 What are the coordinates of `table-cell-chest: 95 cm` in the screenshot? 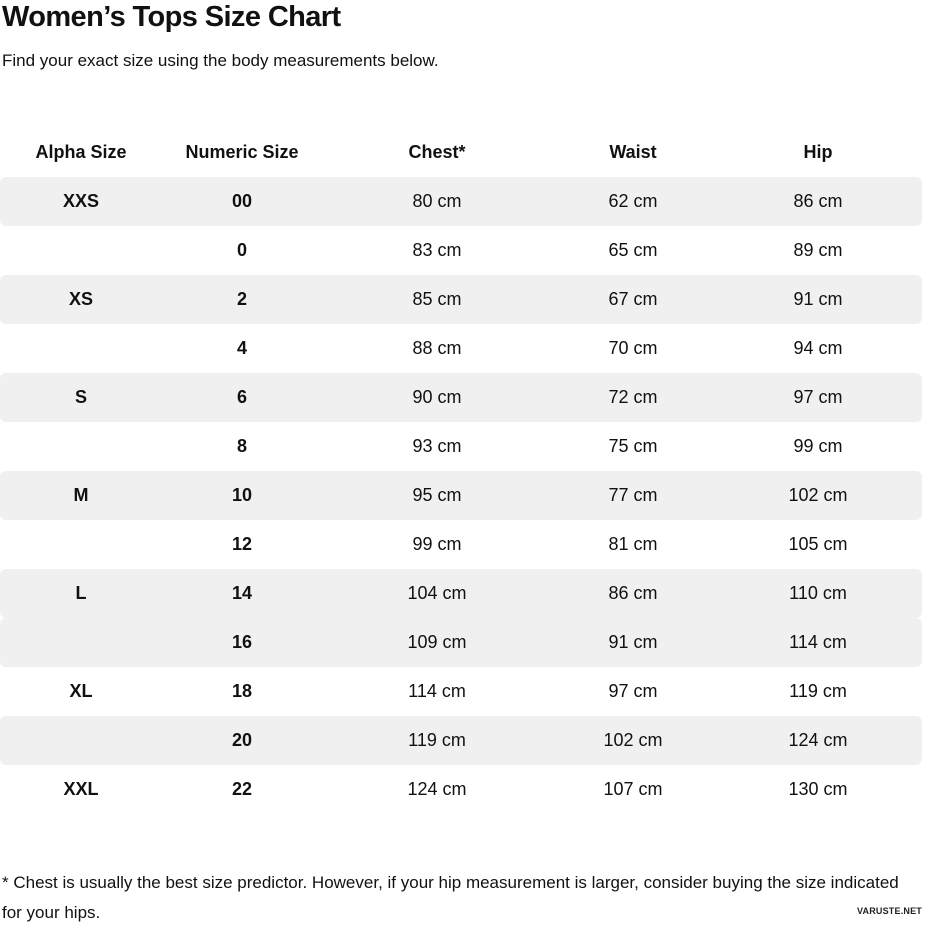 It's located at (437, 495).